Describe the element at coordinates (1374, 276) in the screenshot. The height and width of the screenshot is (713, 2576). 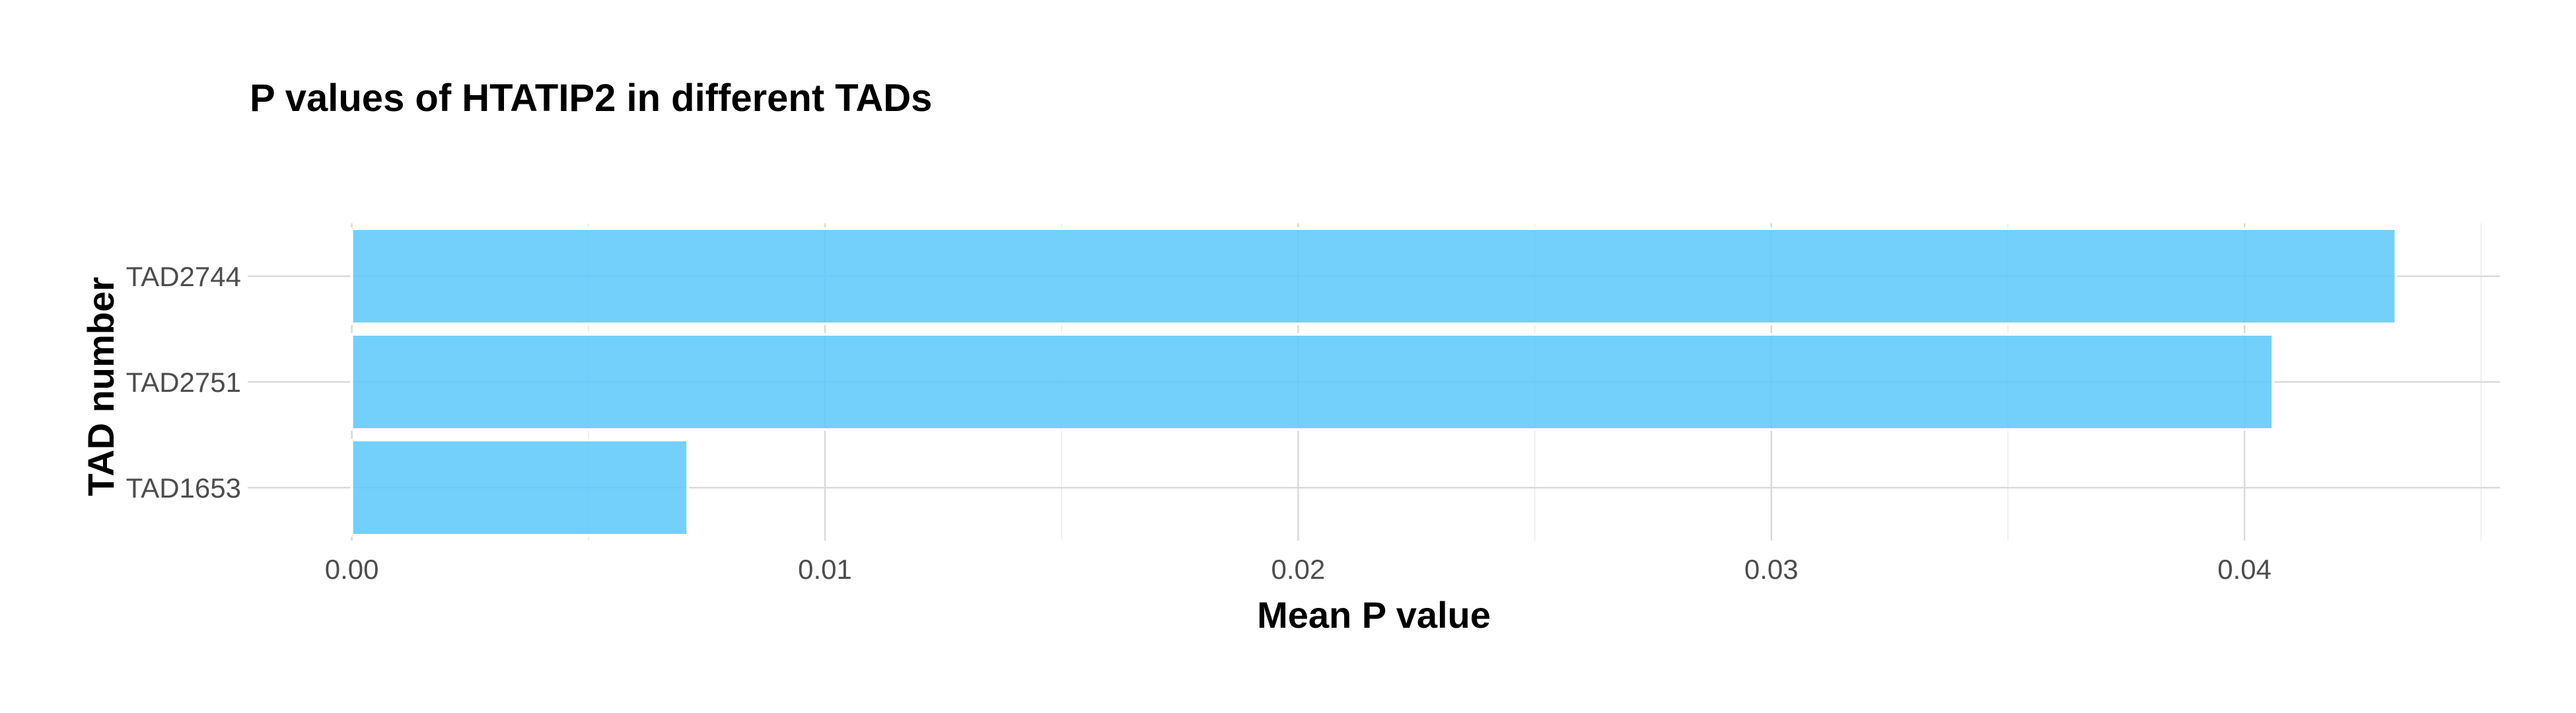
I see `bar-tad2744` at that location.